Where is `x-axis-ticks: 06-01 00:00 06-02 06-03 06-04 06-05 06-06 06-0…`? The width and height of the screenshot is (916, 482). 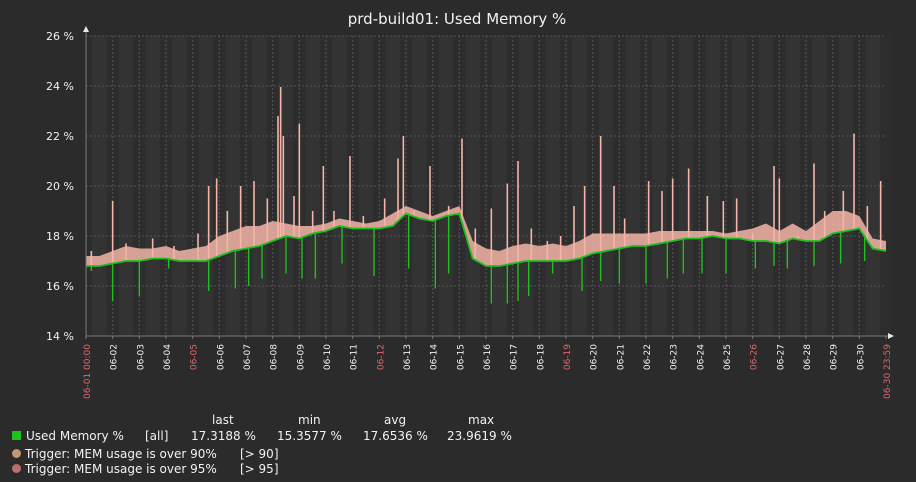
x-axis-ticks: 06-01 00:00 06-02 06-03 06-04 06-05 06-06 06-0… is located at coordinates (488, 367).